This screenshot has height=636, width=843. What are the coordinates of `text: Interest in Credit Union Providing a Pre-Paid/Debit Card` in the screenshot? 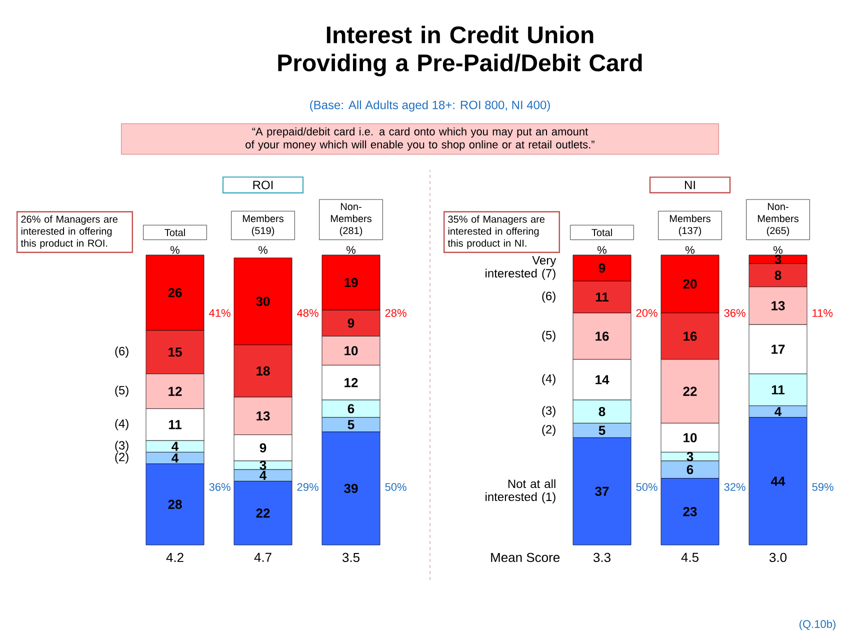 It's located at (460, 51).